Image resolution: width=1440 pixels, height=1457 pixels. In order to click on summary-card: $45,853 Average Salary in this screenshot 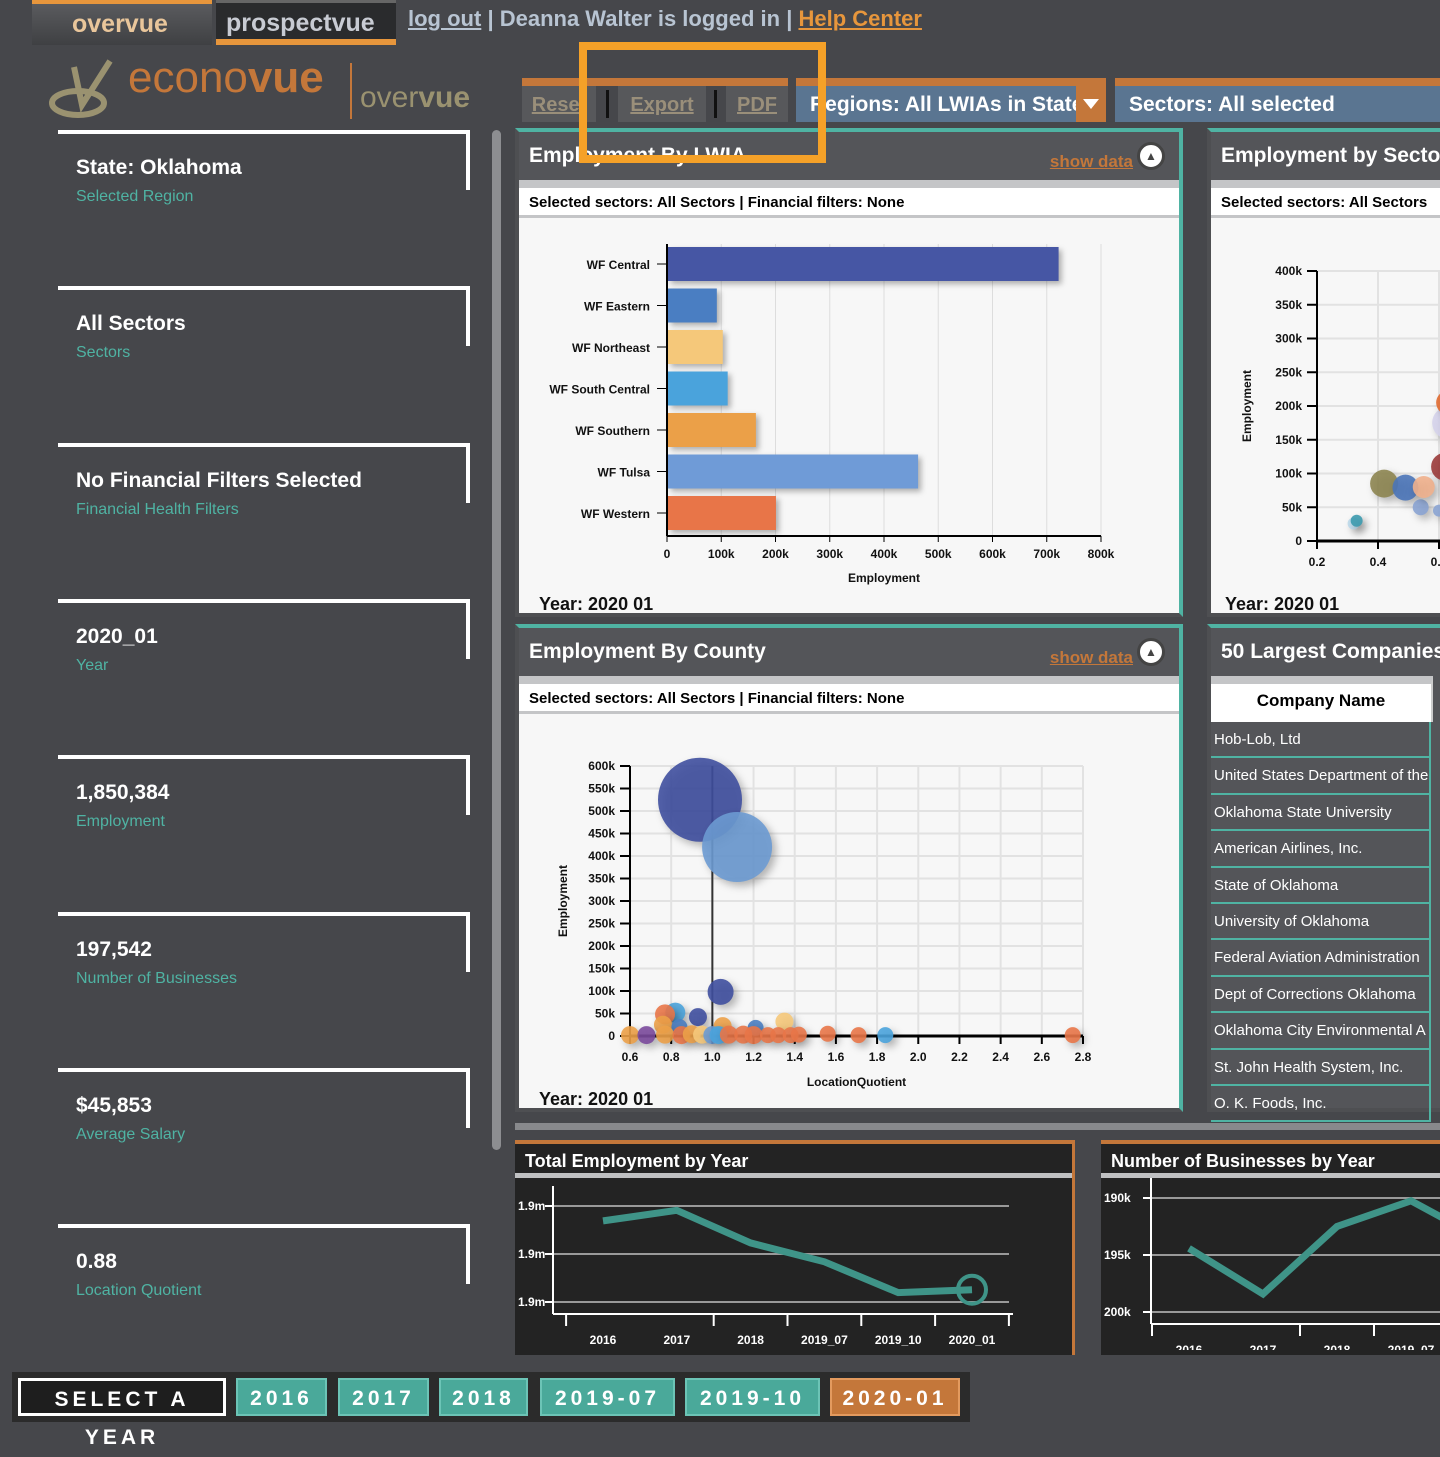, I will do `click(264, 1105)`.